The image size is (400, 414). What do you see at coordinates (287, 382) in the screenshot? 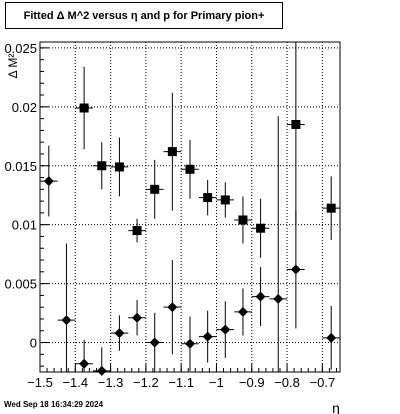
I see `x-tick-label: −0.8` at bounding box center [287, 382].